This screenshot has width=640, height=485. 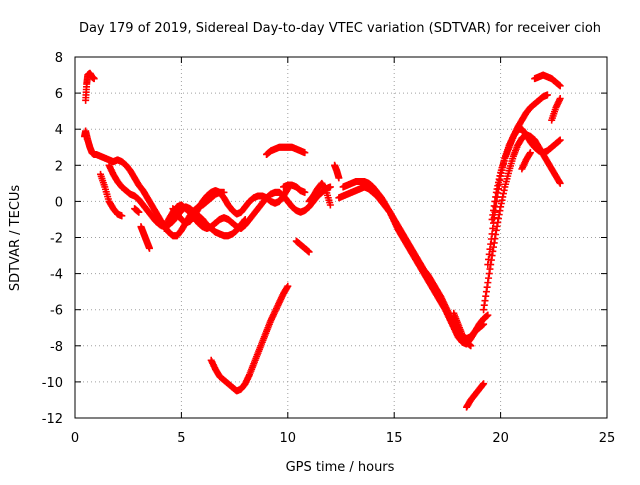 I want to click on y-tick-label: 4, so click(x=59, y=130).